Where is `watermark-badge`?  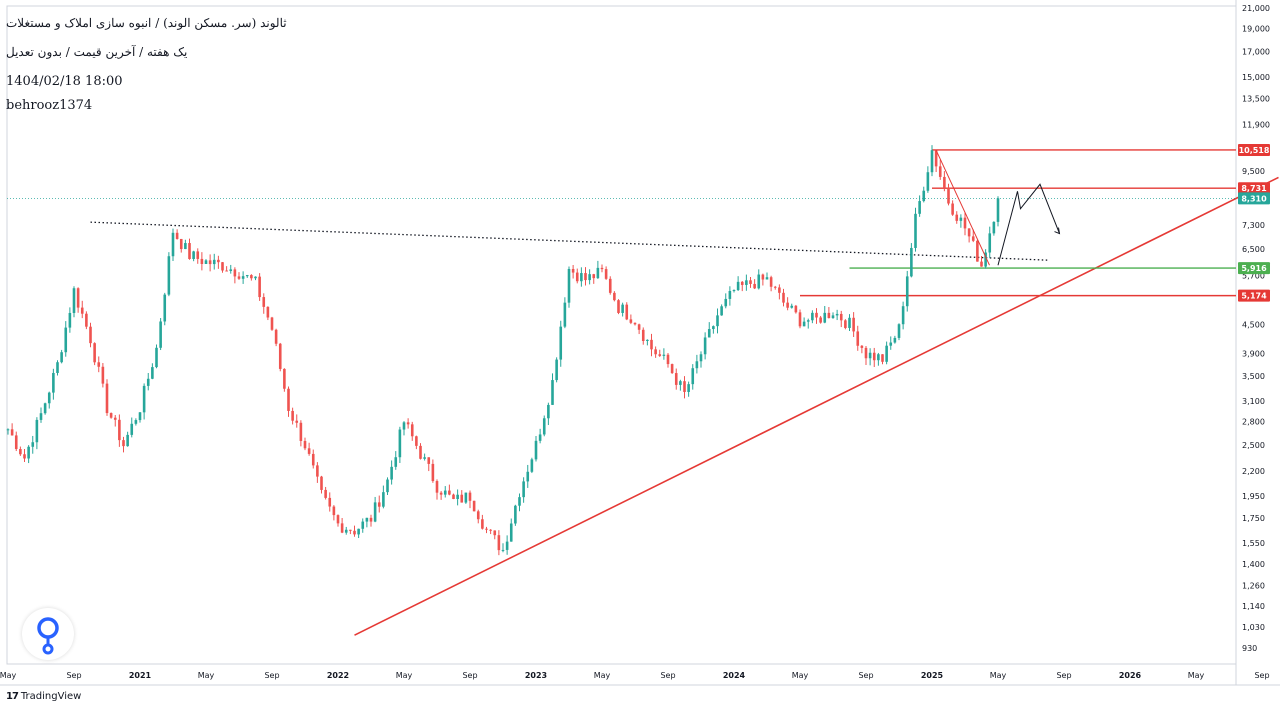 watermark-badge is located at coordinates (48, 634).